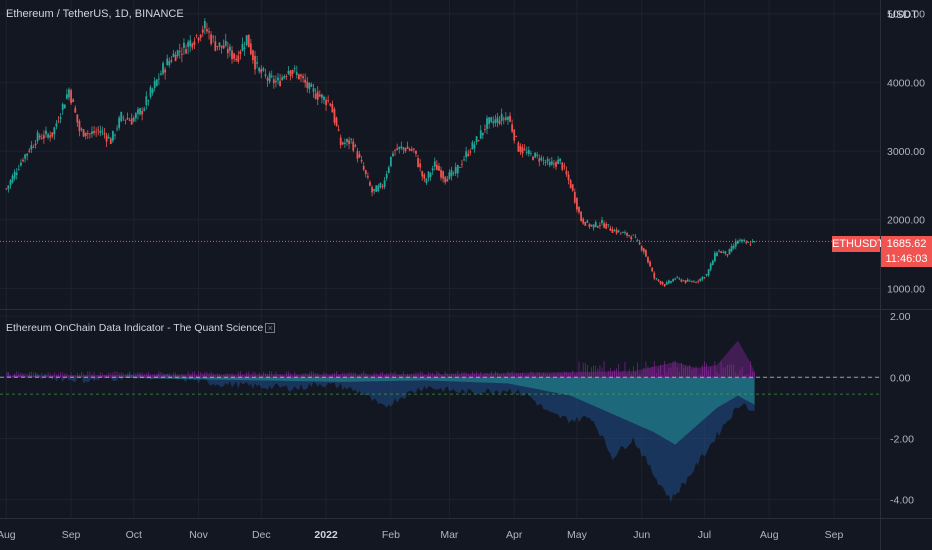  What do you see at coordinates (326, 535) in the screenshot?
I see `time-tick-label: 2022` at bounding box center [326, 535].